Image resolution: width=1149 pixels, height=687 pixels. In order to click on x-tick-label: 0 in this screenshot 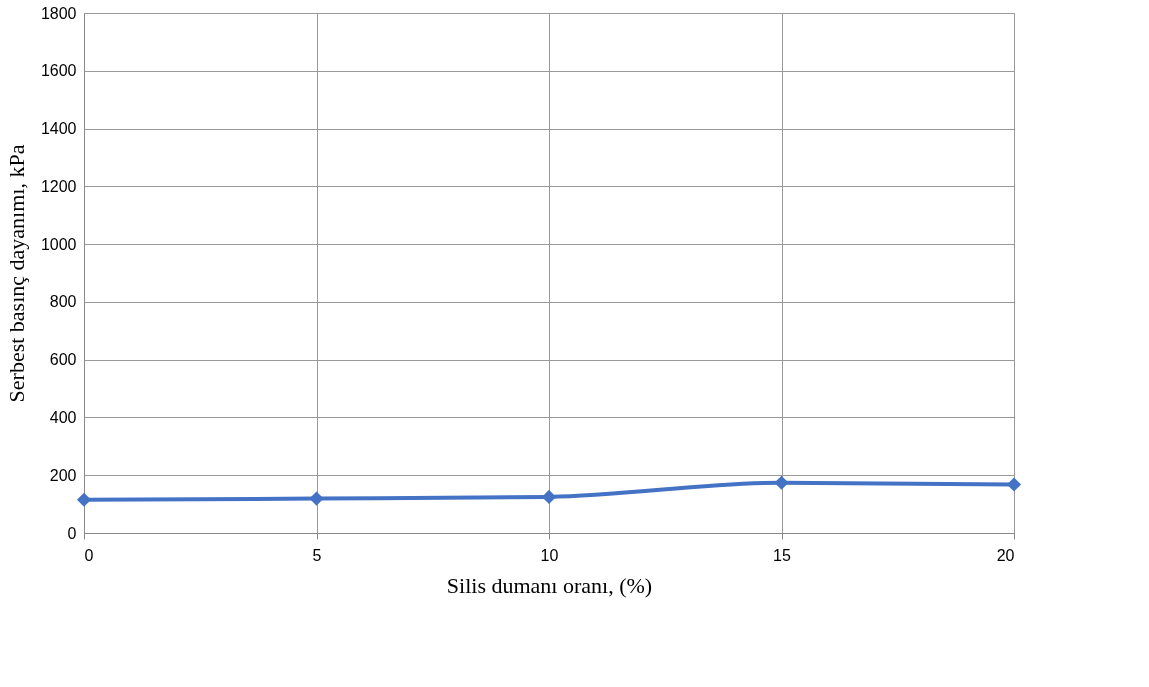, I will do `click(89, 555)`.